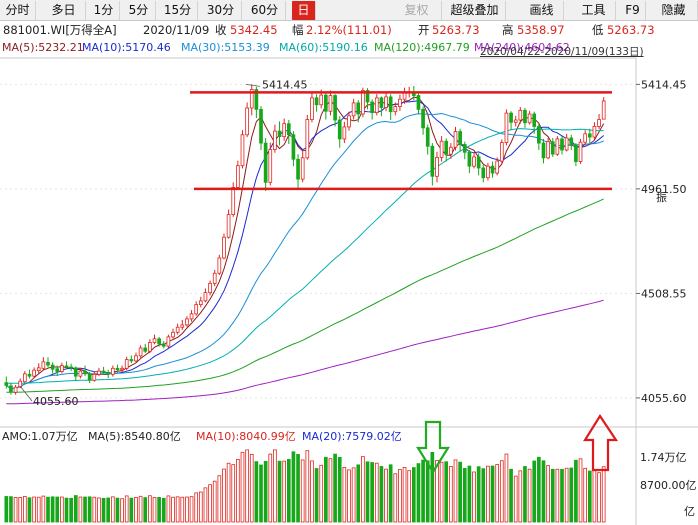 The width and height of the screenshot is (698, 525). What do you see at coordinates (542, 10) in the screenshot?
I see `period-button-10: 画线` at bounding box center [542, 10].